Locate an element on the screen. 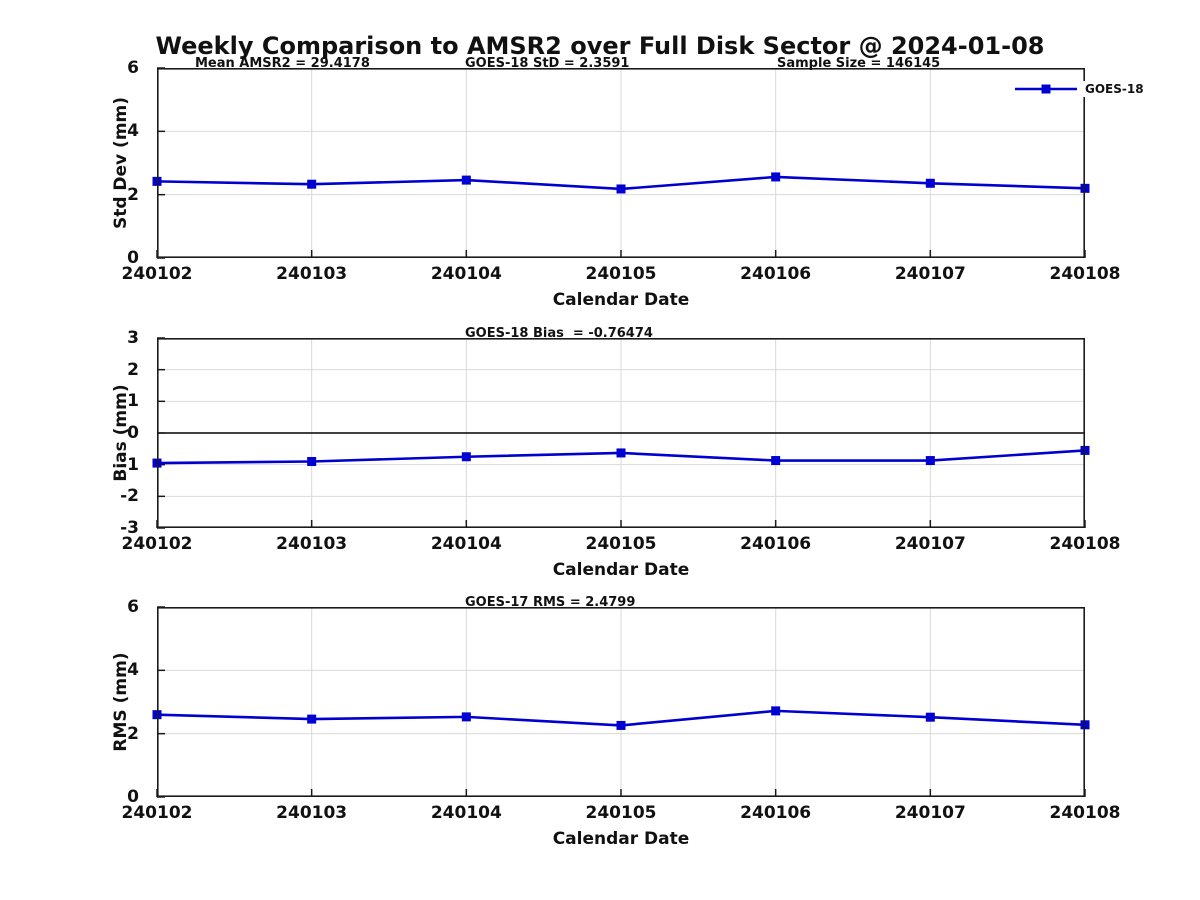 This screenshot has height=900, width=1200. y-tick-label: 3 is located at coordinates (133, 338).